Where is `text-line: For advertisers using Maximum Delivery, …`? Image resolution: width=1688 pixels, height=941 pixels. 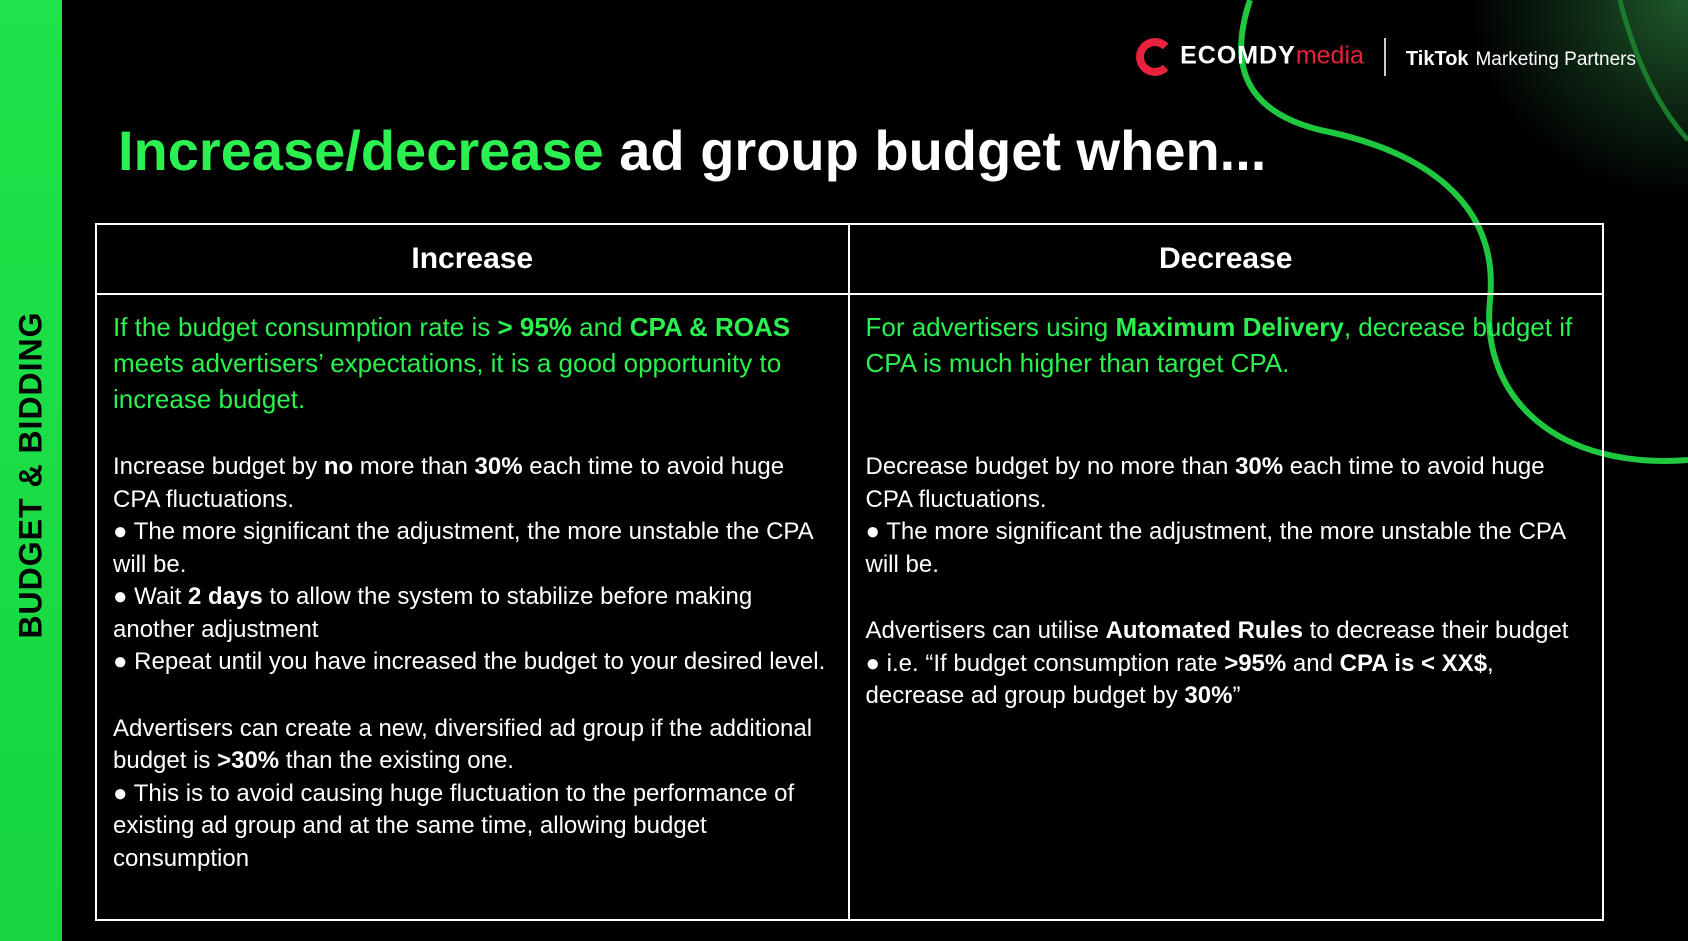 text-line: For advertisers using Maximum Delivery, … is located at coordinates (1227, 345).